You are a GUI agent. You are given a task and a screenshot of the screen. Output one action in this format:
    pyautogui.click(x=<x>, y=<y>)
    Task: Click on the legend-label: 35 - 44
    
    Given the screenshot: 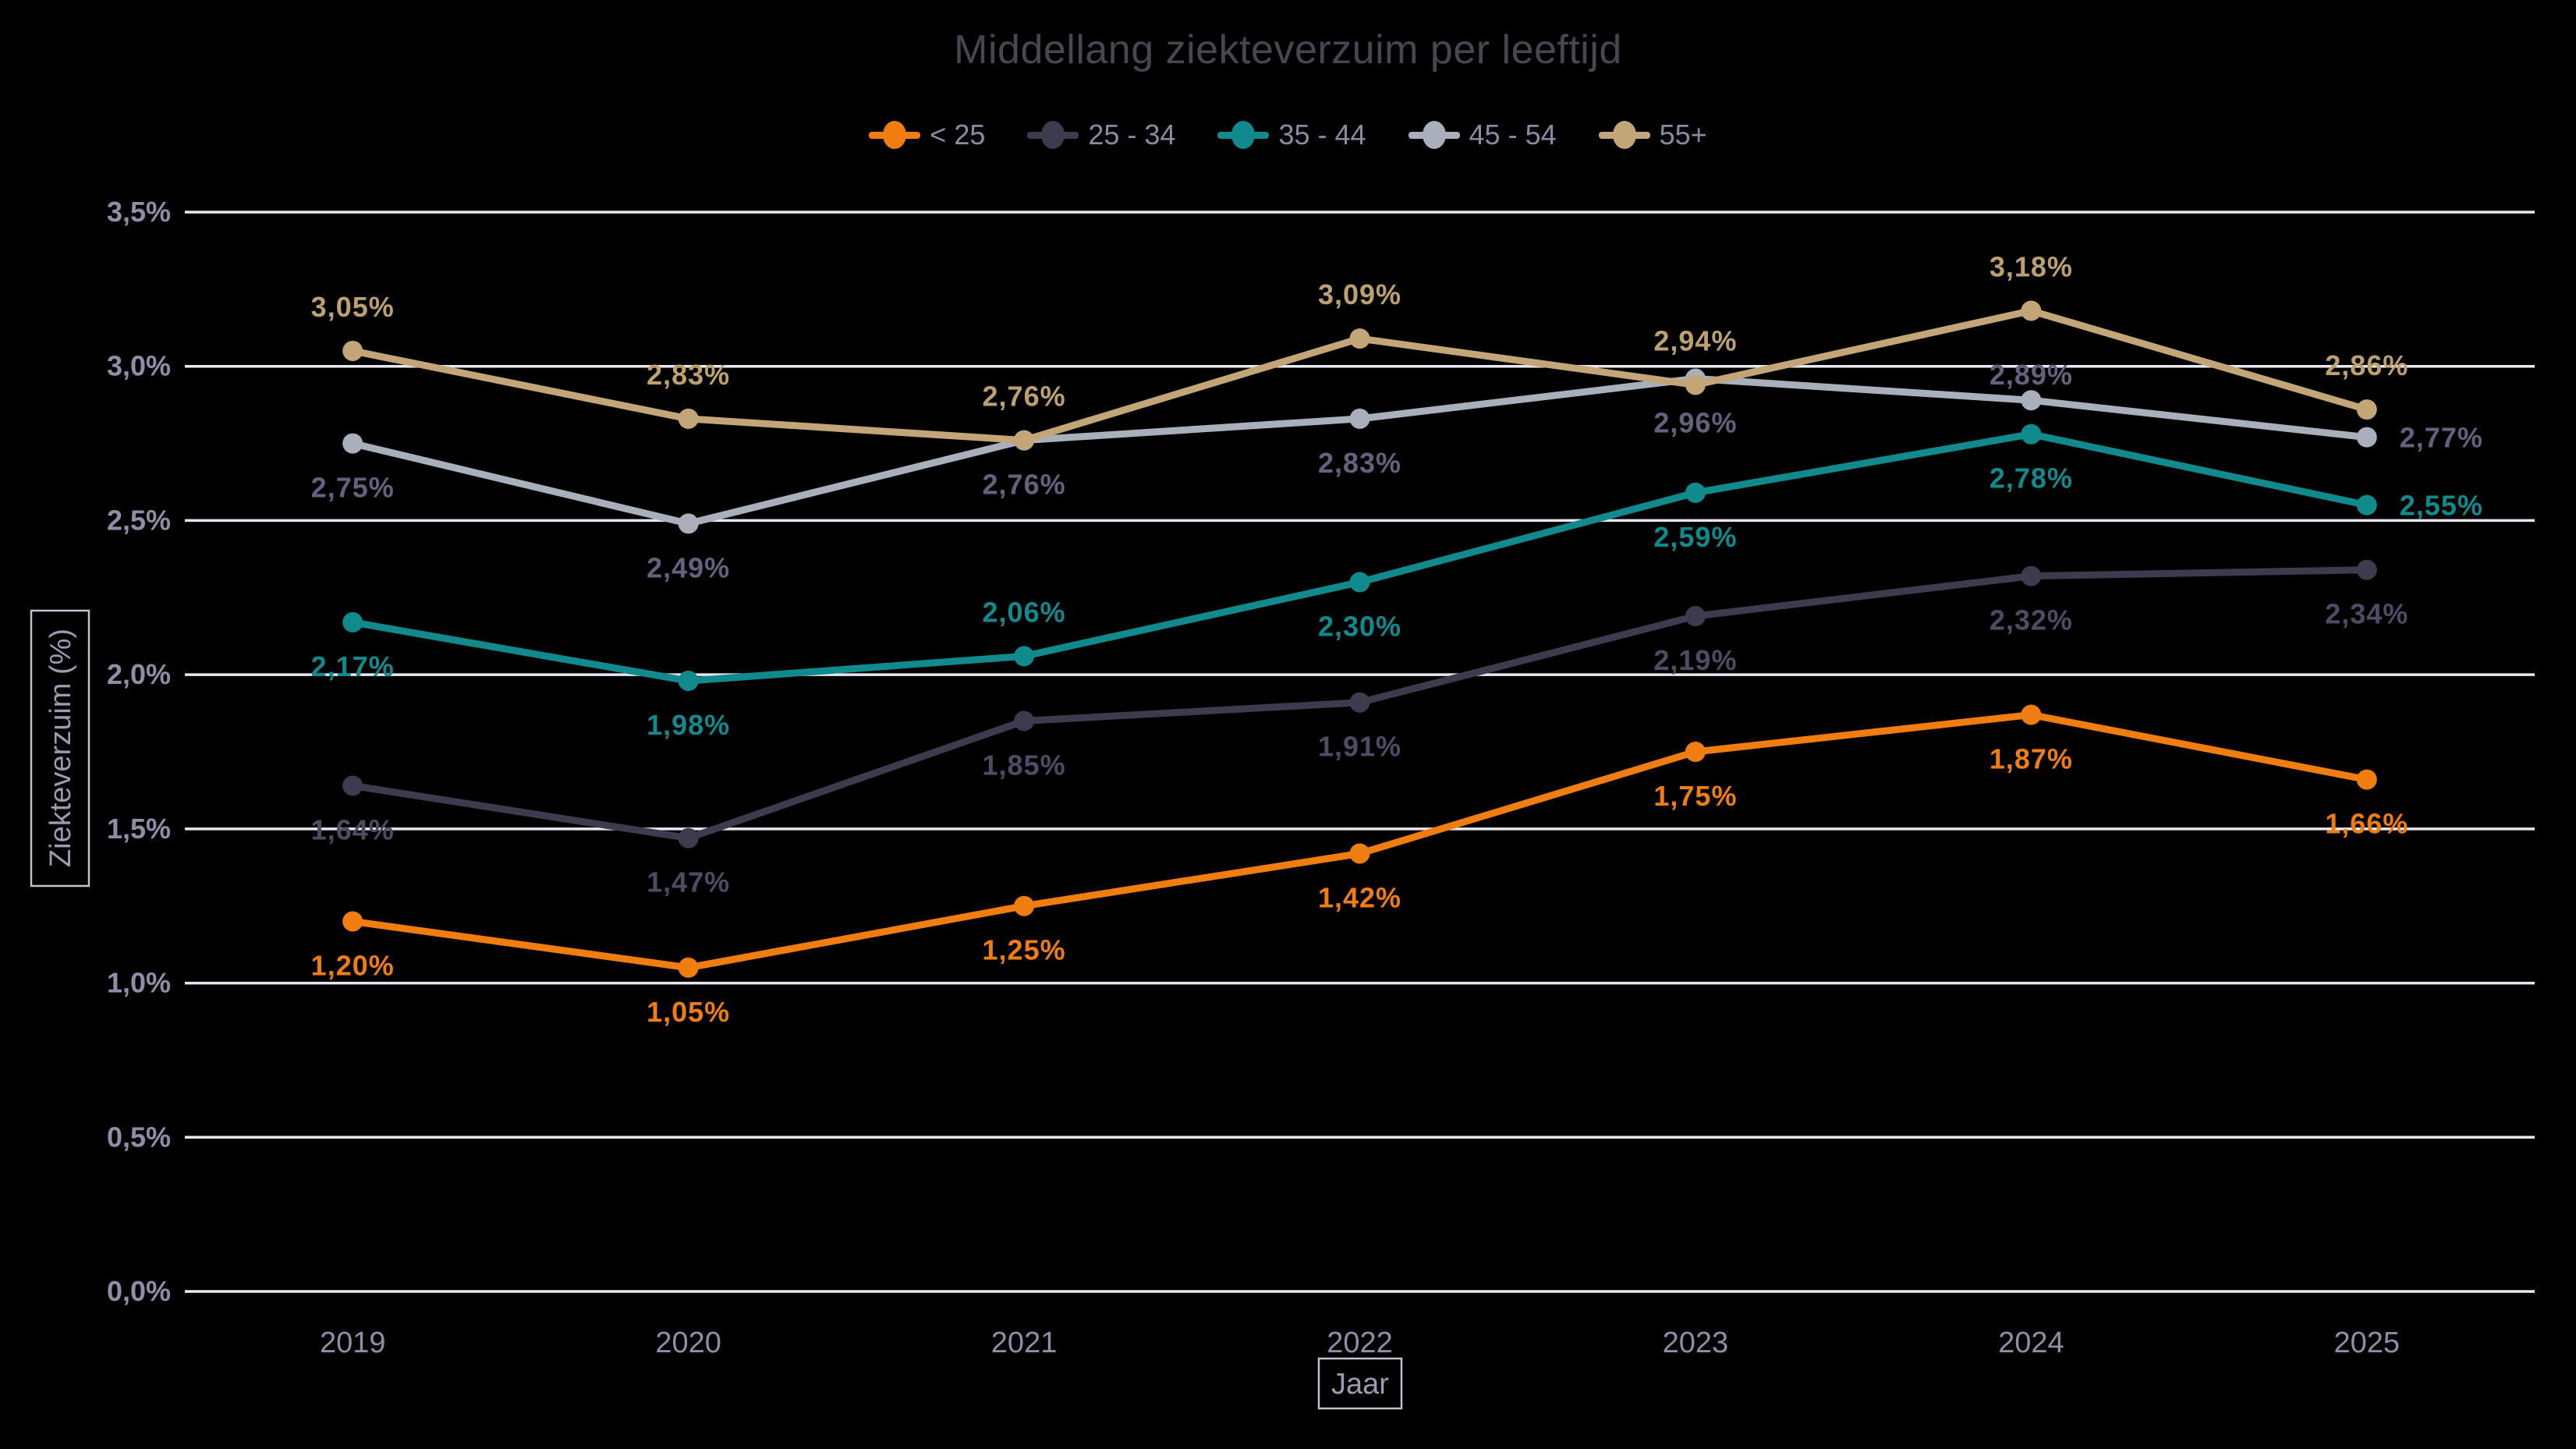 What is the action you would take?
    pyautogui.click(x=1322, y=135)
    